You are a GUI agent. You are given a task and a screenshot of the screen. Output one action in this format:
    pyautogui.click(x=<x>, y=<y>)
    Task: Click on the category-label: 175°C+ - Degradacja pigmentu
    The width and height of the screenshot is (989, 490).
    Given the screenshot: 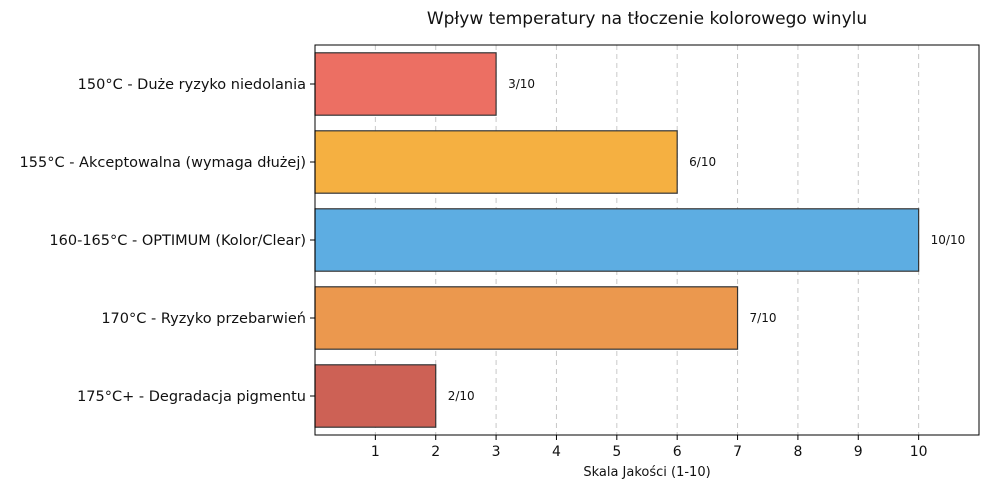 What is the action you would take?
    pyautogui.click(x=191, y=397)
    